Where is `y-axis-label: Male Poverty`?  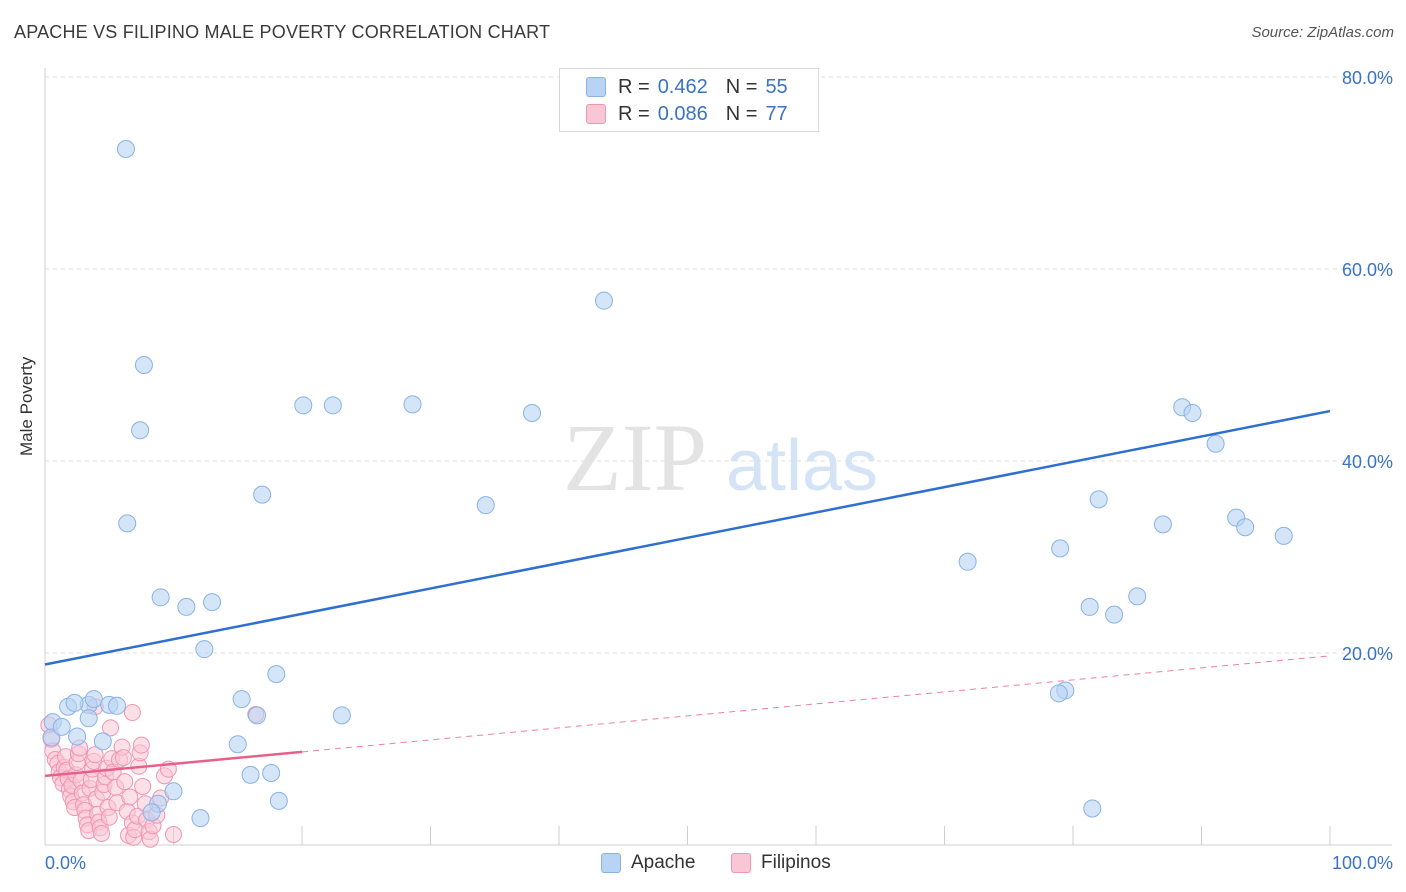 y-axis-label: Male Poverty is located at coordinates (26, 406).